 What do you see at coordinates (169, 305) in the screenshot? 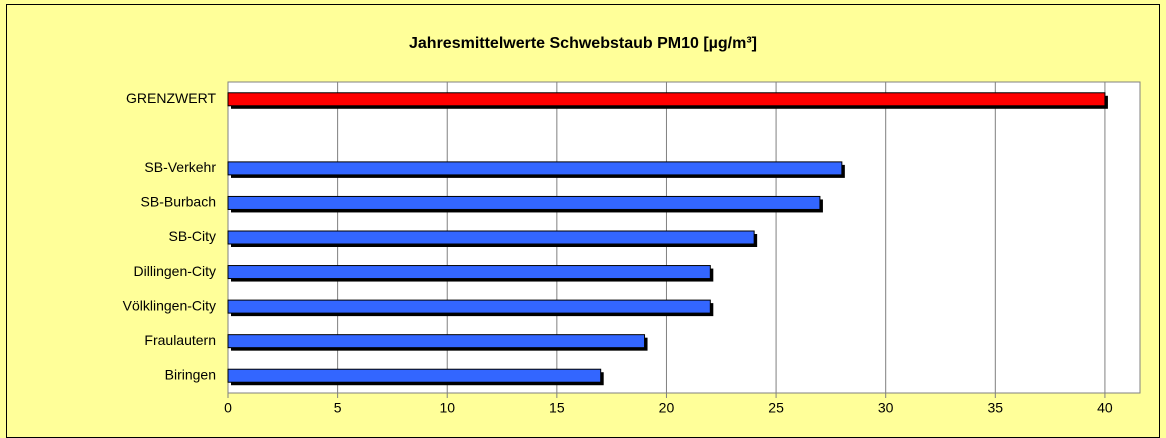
I see `y-tick-label: Völklingen-City` at bounding box center [169, 305].